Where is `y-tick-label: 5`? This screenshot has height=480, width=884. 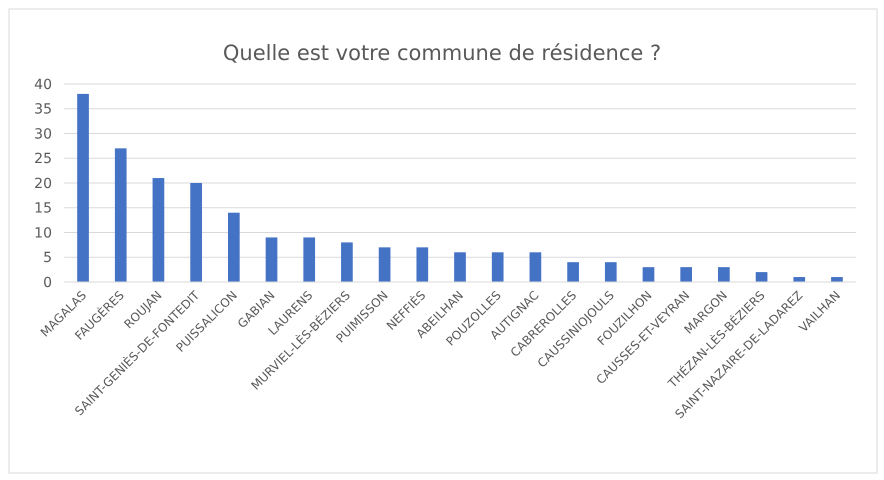 y-tick-label: 5 is located at coordinates (47, 258).